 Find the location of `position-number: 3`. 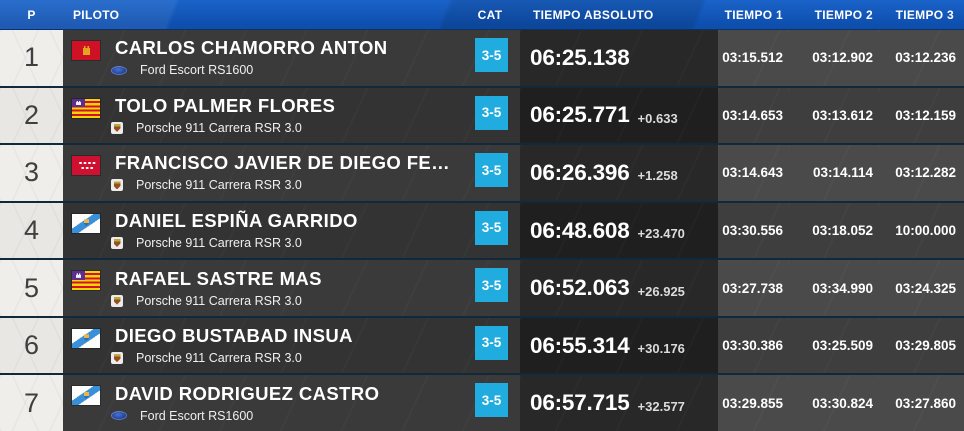

position-number: 3 is located at coordinates (31, 172).